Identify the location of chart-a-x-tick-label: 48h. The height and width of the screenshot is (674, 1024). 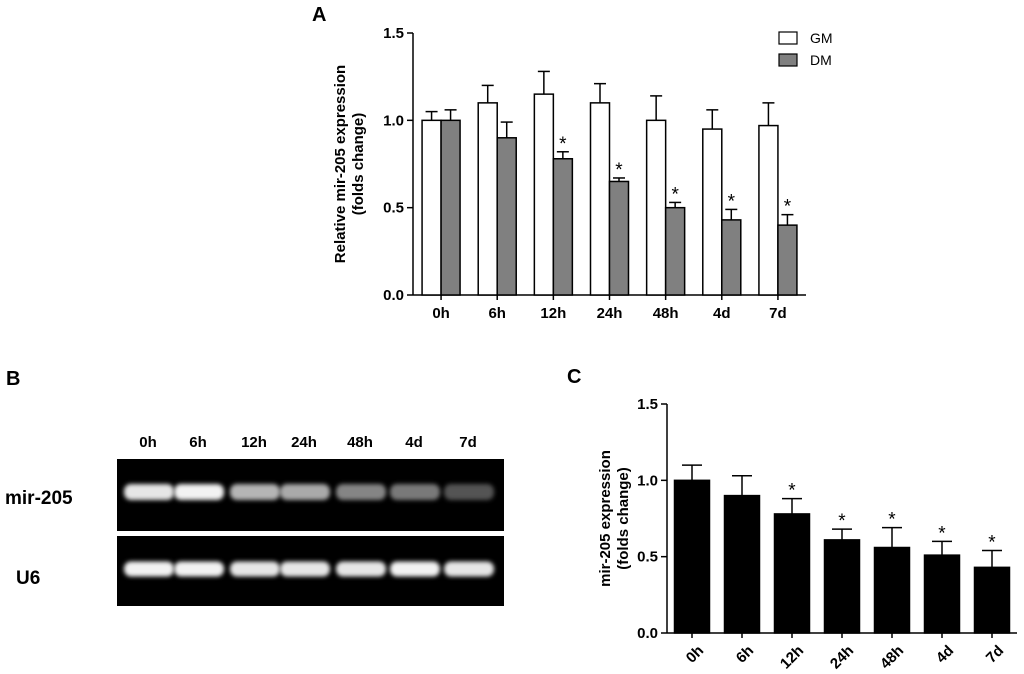
(666, 313).